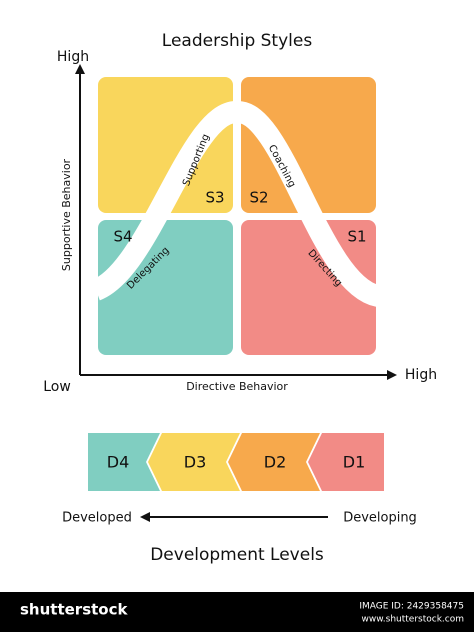  I want to click on quadrant-s2, so click(308, 145).